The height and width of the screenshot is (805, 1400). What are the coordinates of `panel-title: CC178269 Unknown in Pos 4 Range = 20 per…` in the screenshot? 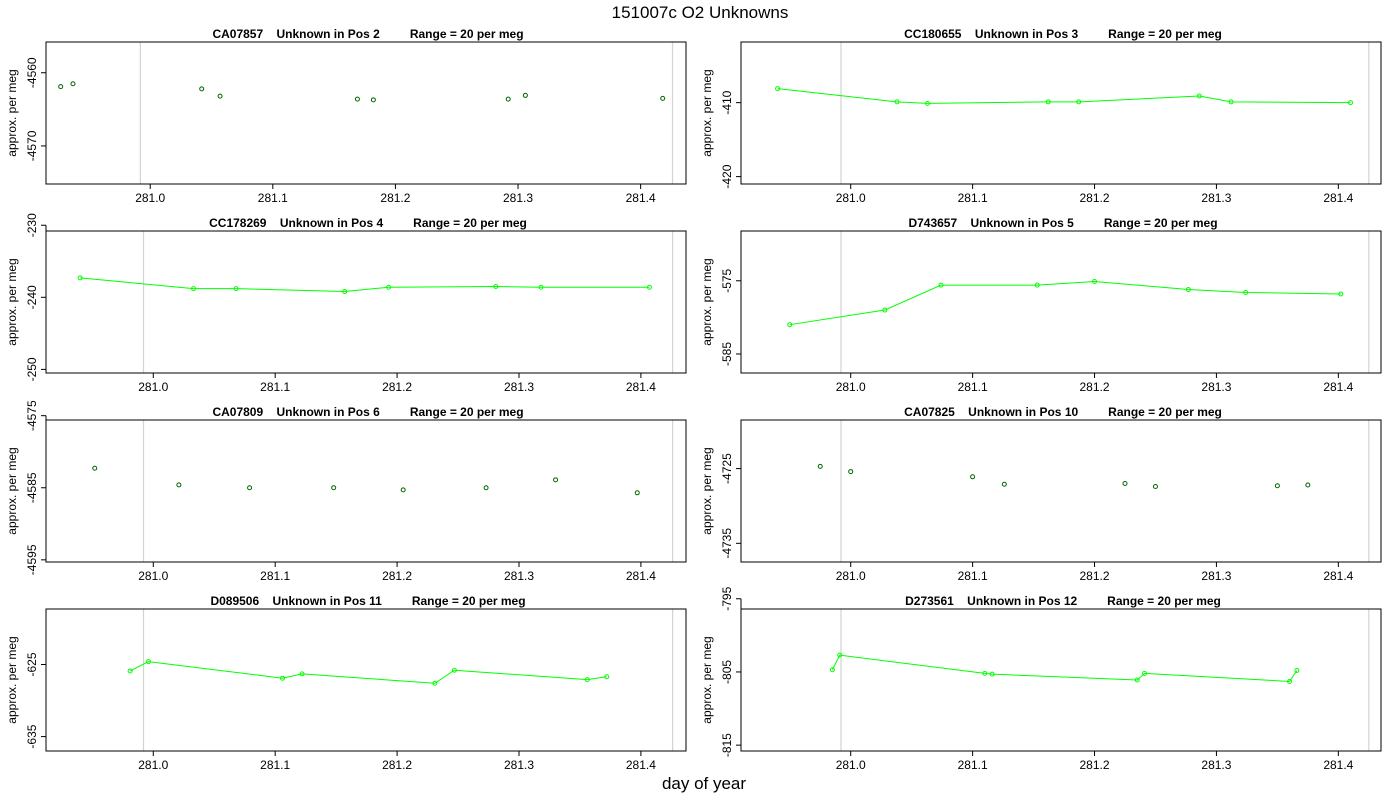 It's located at (368, 223).